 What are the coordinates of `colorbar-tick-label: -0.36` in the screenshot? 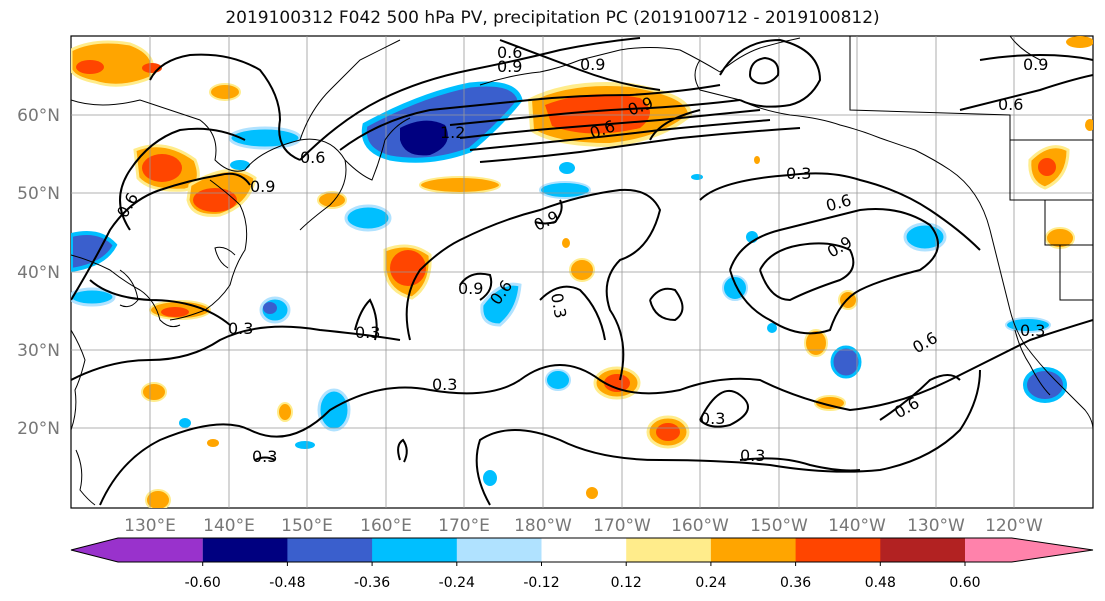 It's located at (372, 583).